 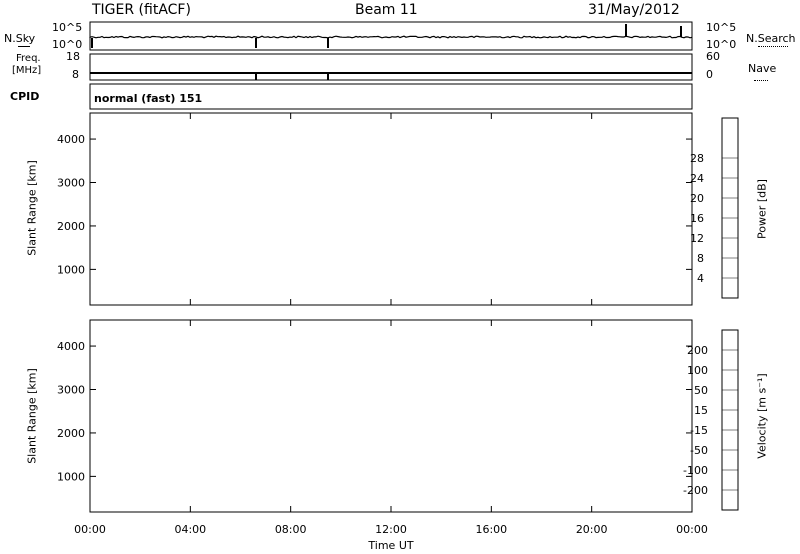 I want to click on beam-label: Beam 11, so click(x=386, y=10).